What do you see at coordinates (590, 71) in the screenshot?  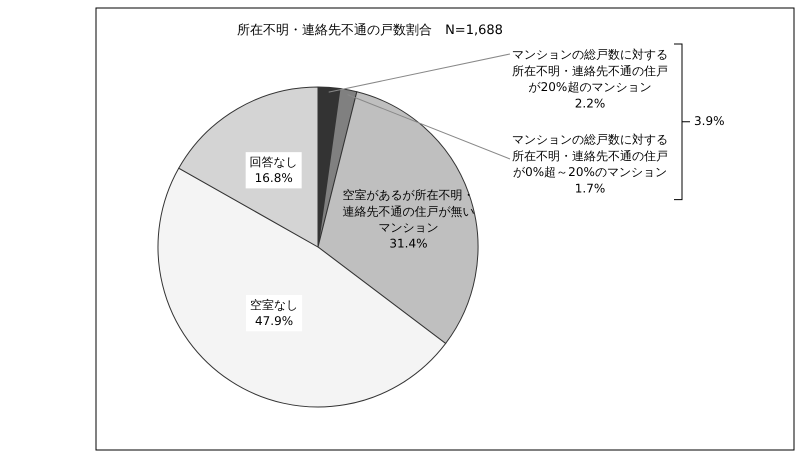 I see `slice-label: マンションの総戸数に対する所在不明・連絡先不通の住戸が20%超のマンション` at bounding box center [590, 71].